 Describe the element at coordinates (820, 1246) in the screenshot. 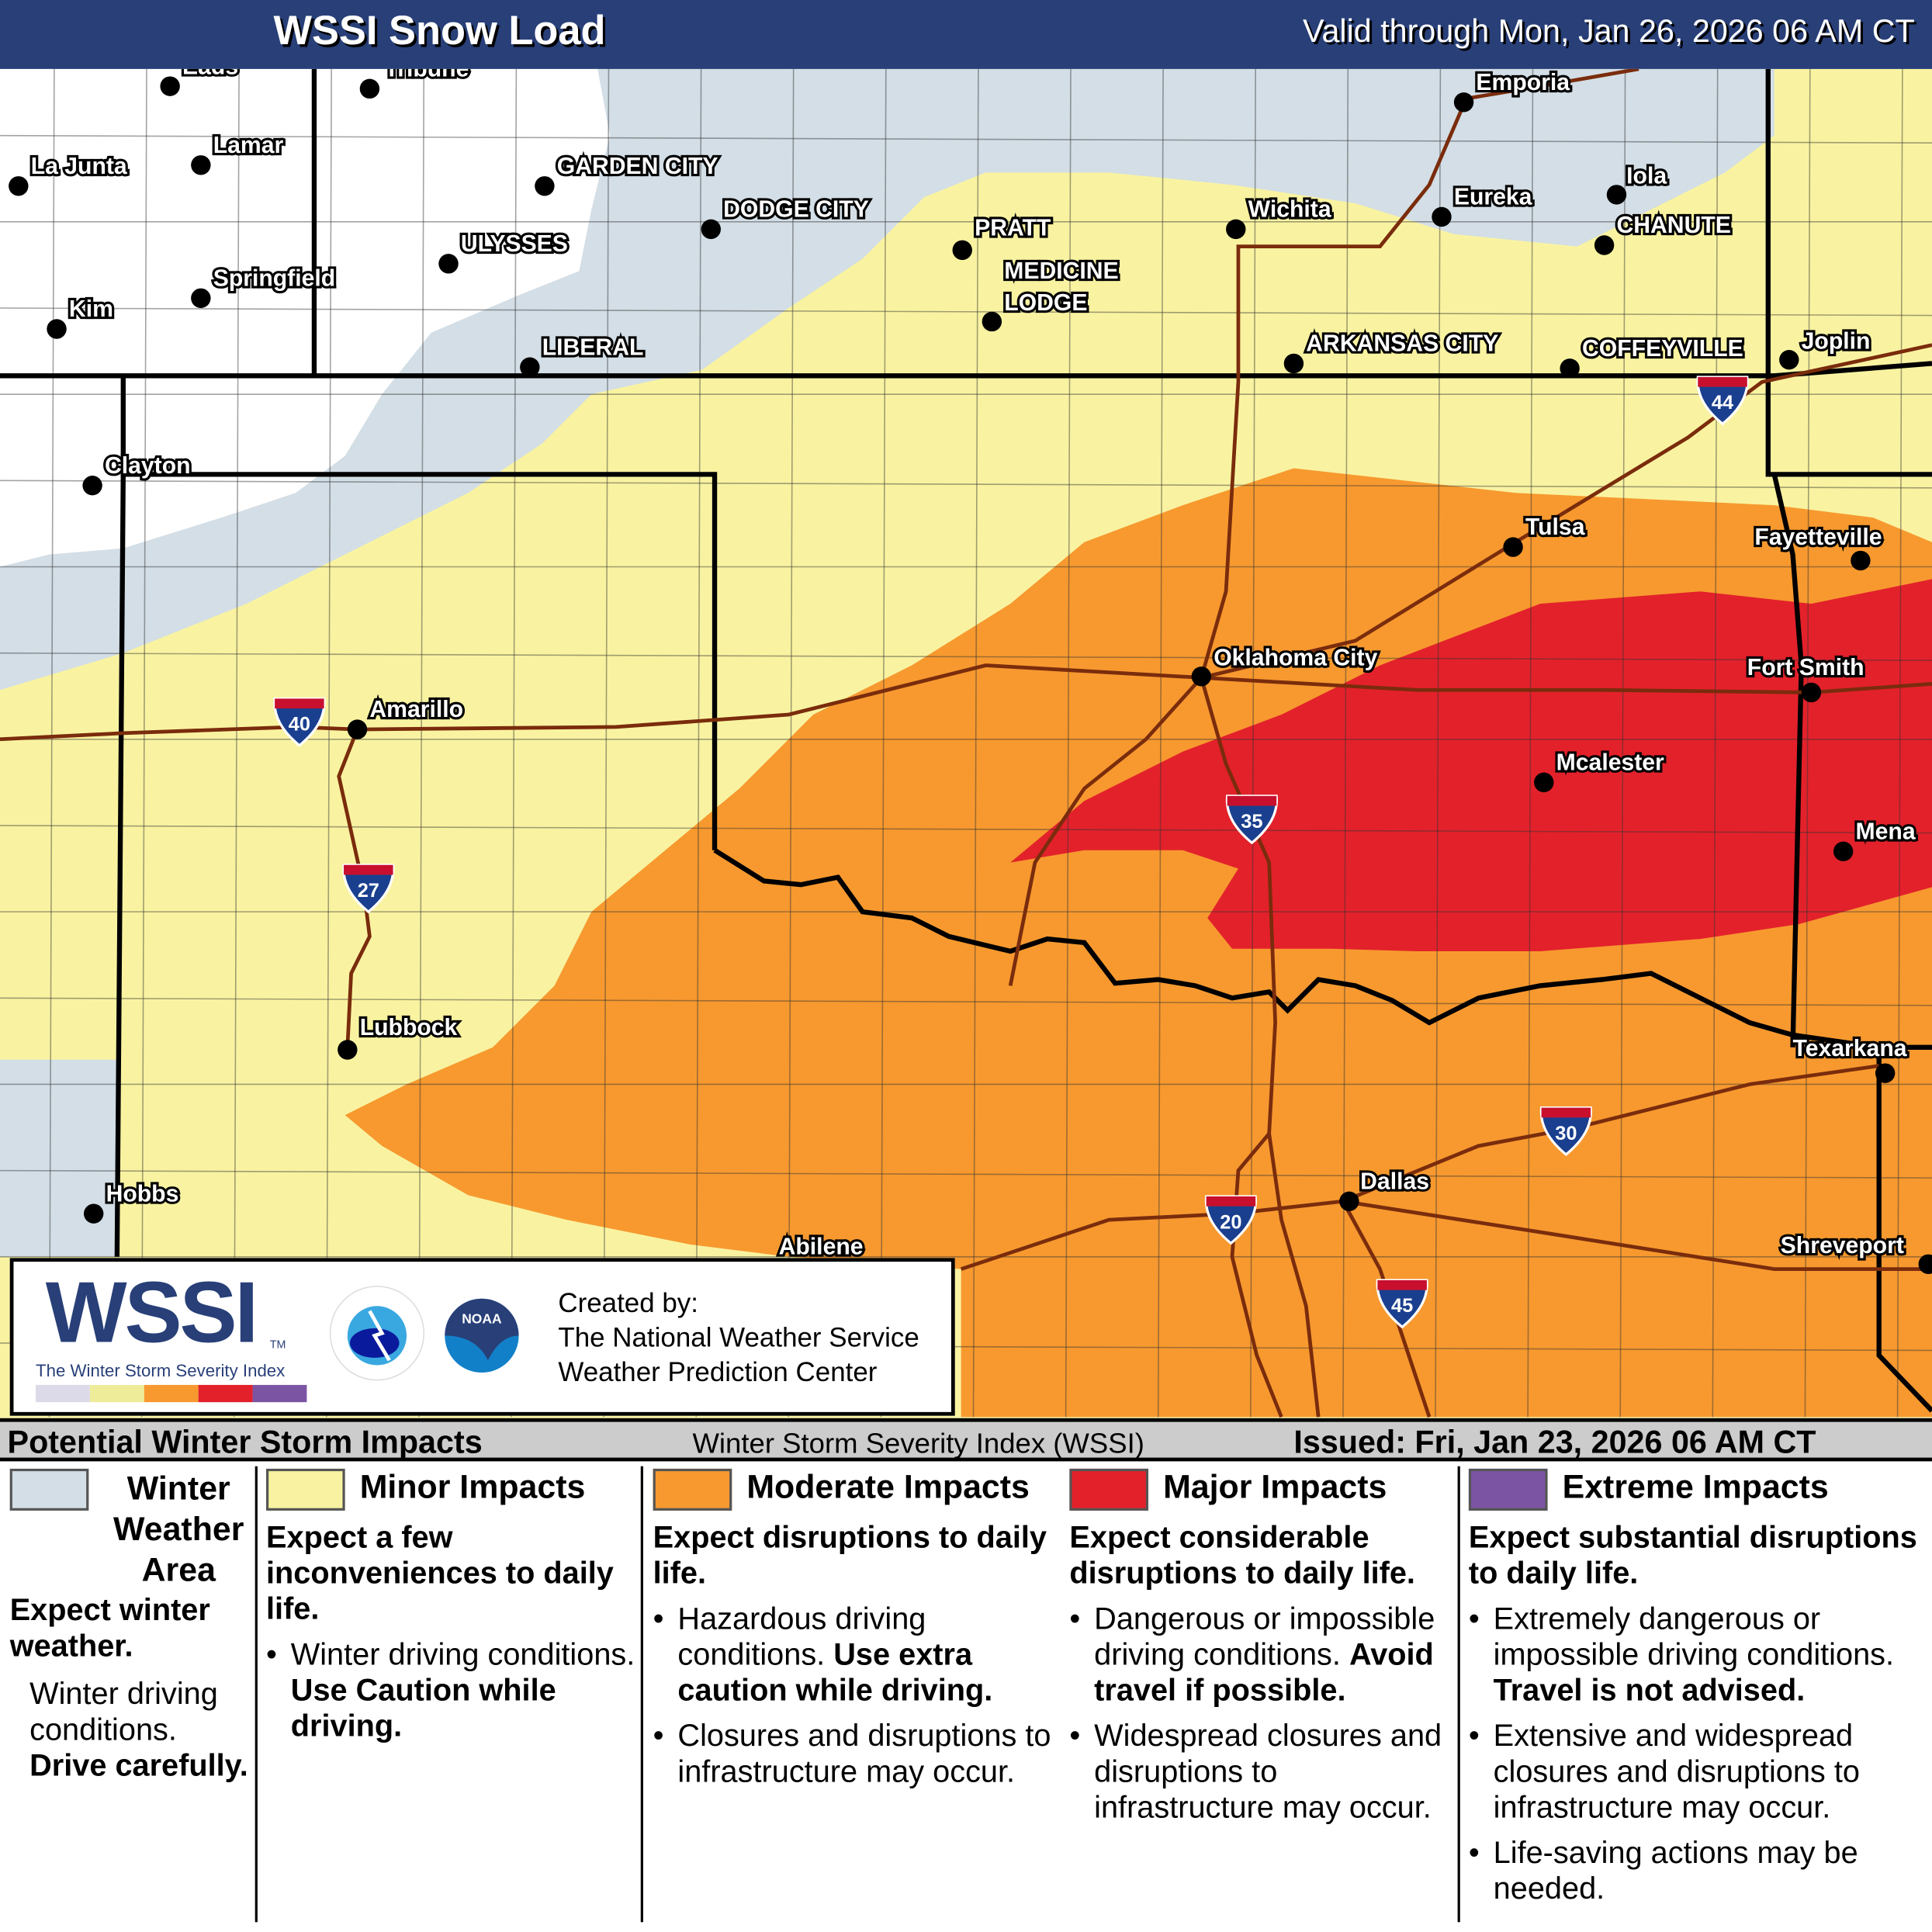

I see `city-abilene: Abilene` at that location.